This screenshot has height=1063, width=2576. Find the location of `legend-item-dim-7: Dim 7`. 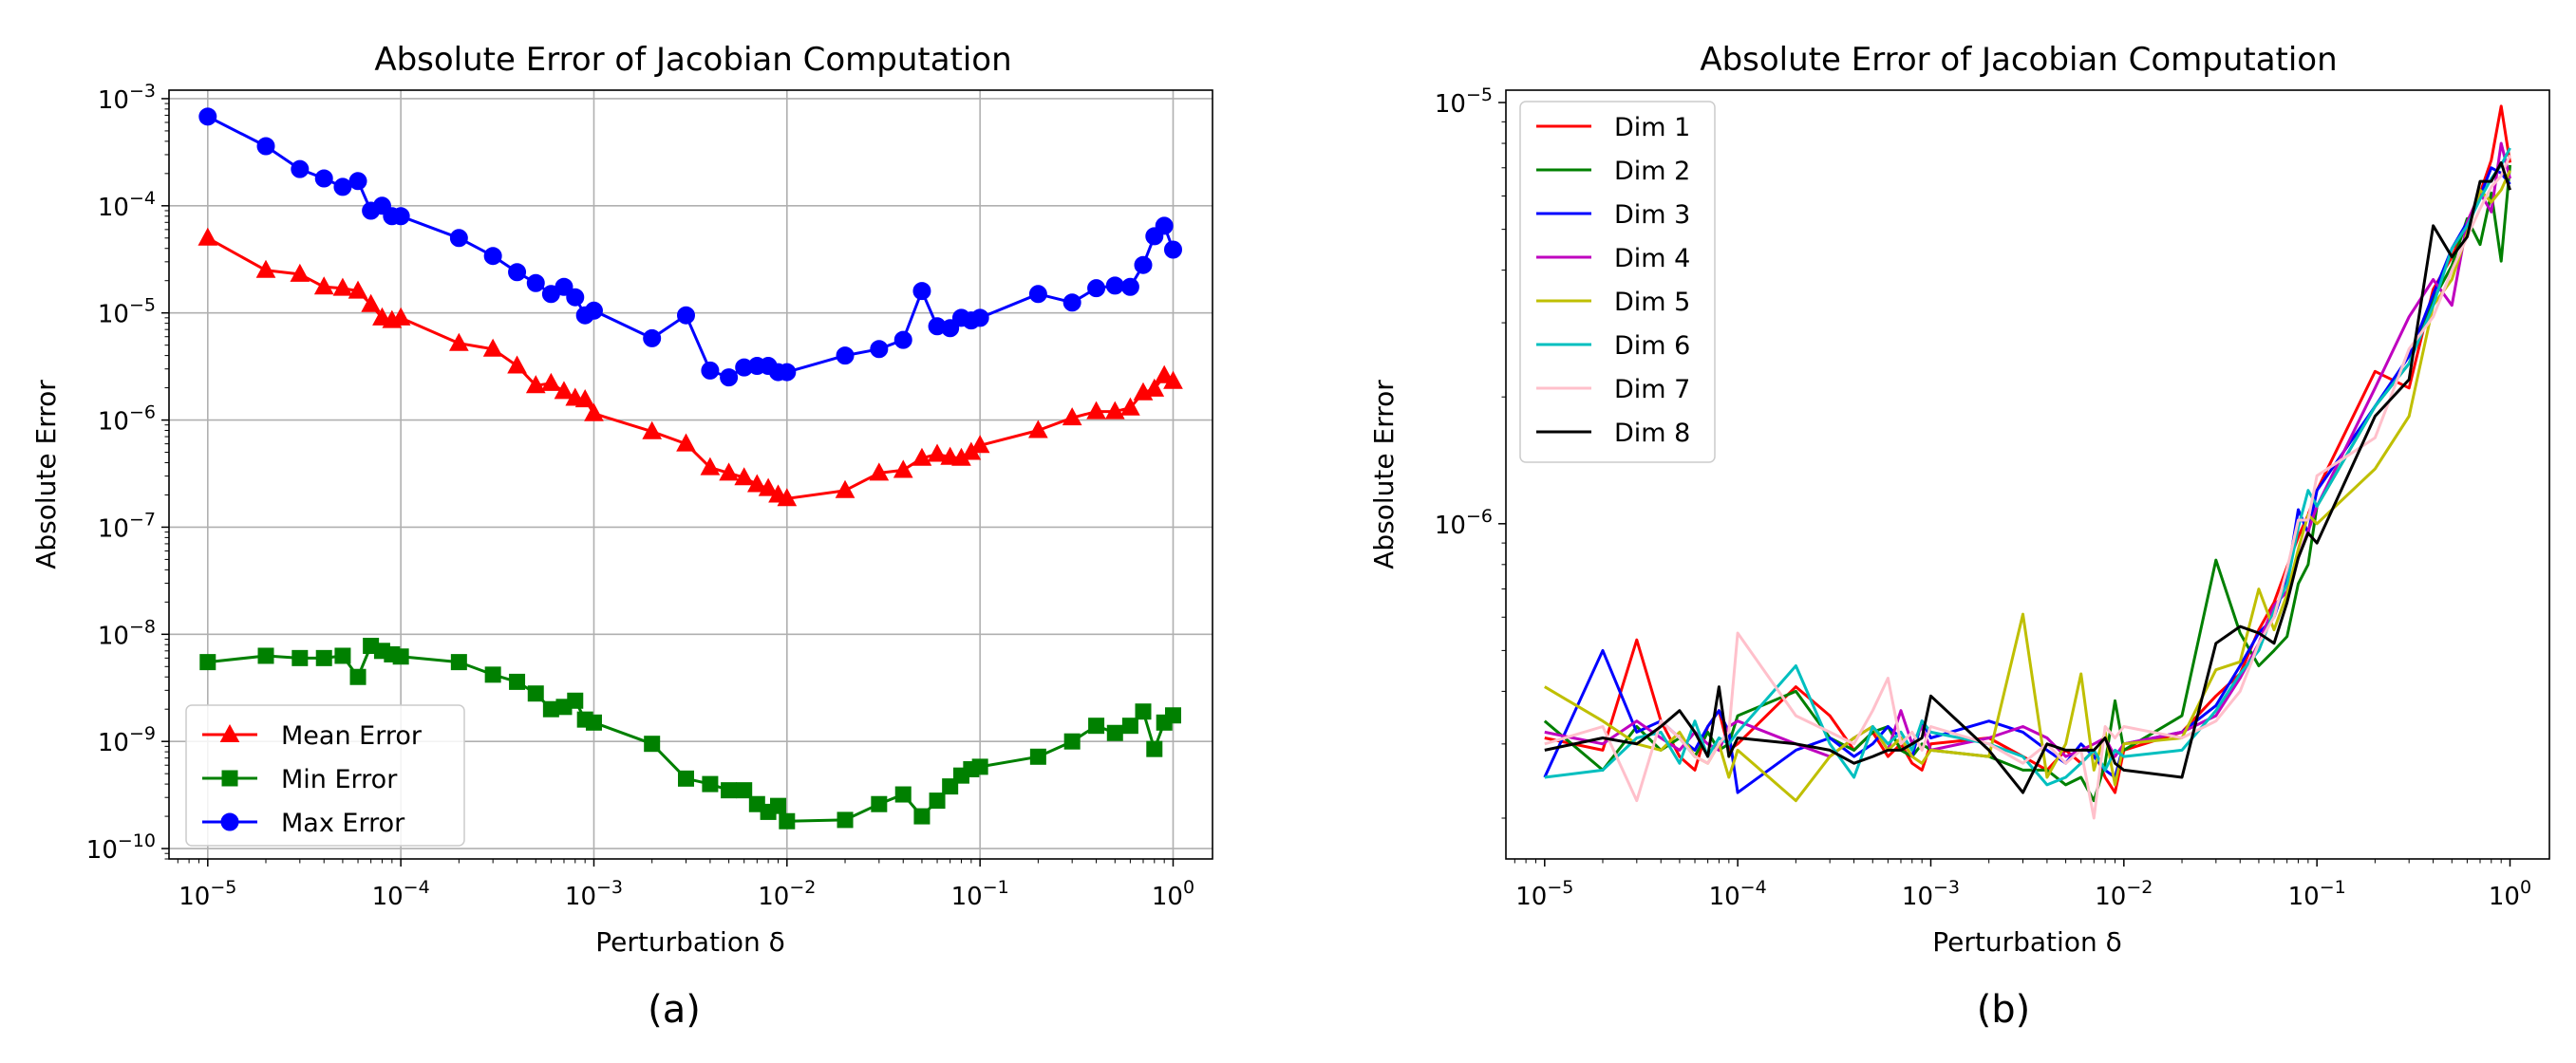

legend-item-dim-7: Dim 7 is located at coordinates (1613, 389).